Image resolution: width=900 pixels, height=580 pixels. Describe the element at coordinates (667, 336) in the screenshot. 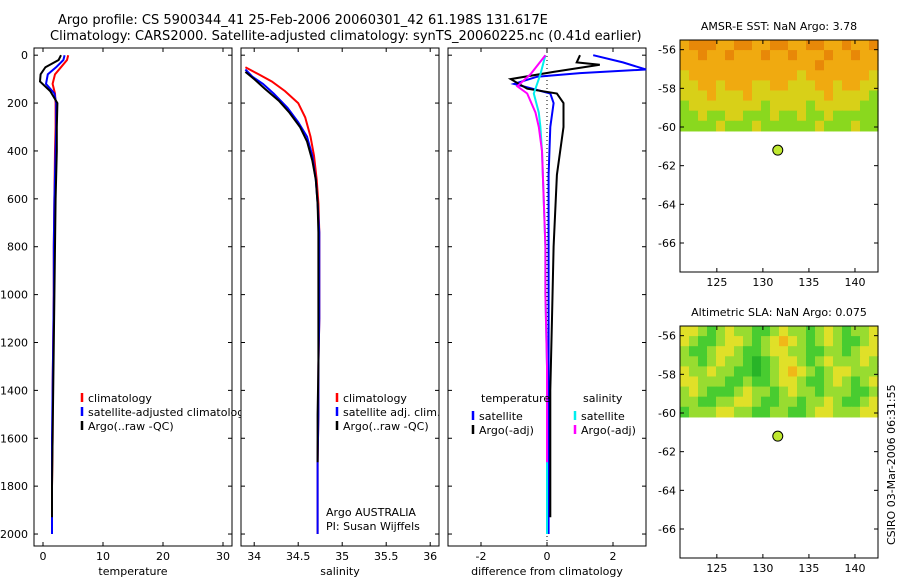

I see `sla-map-ytick-label: -56` at that location.